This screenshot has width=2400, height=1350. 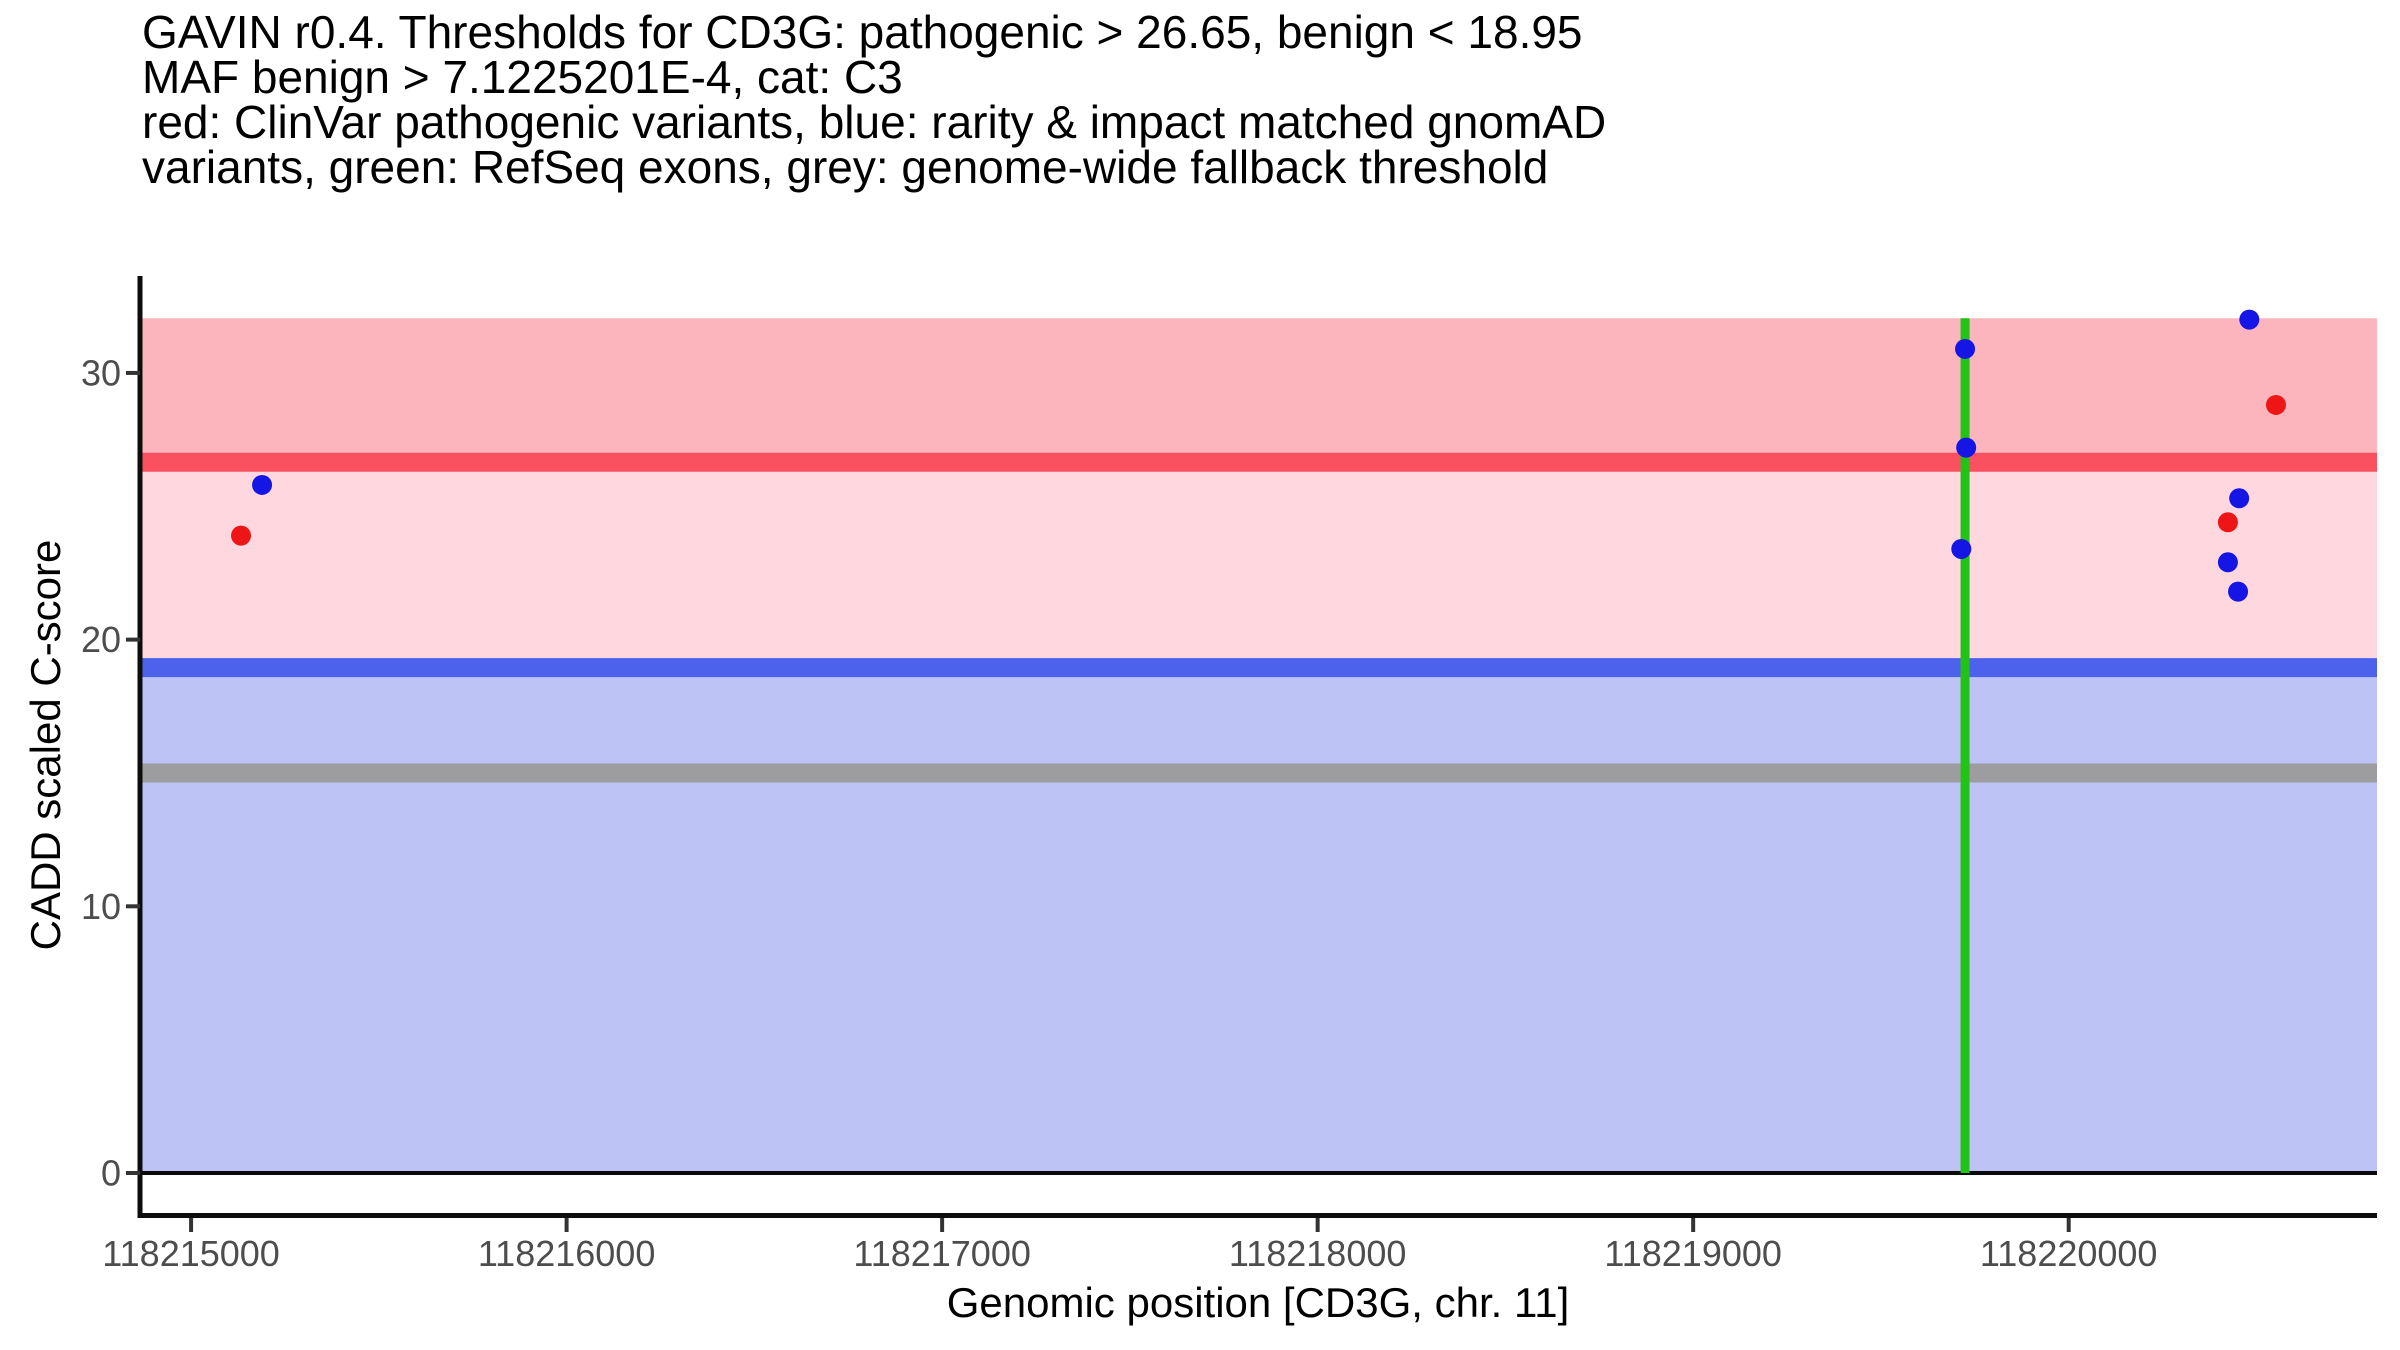 What do you see at coordinates (45, 745) in the screenshot?
I see `y-axis-title: CADD scaled C-score` at bounding box center [45, 745].